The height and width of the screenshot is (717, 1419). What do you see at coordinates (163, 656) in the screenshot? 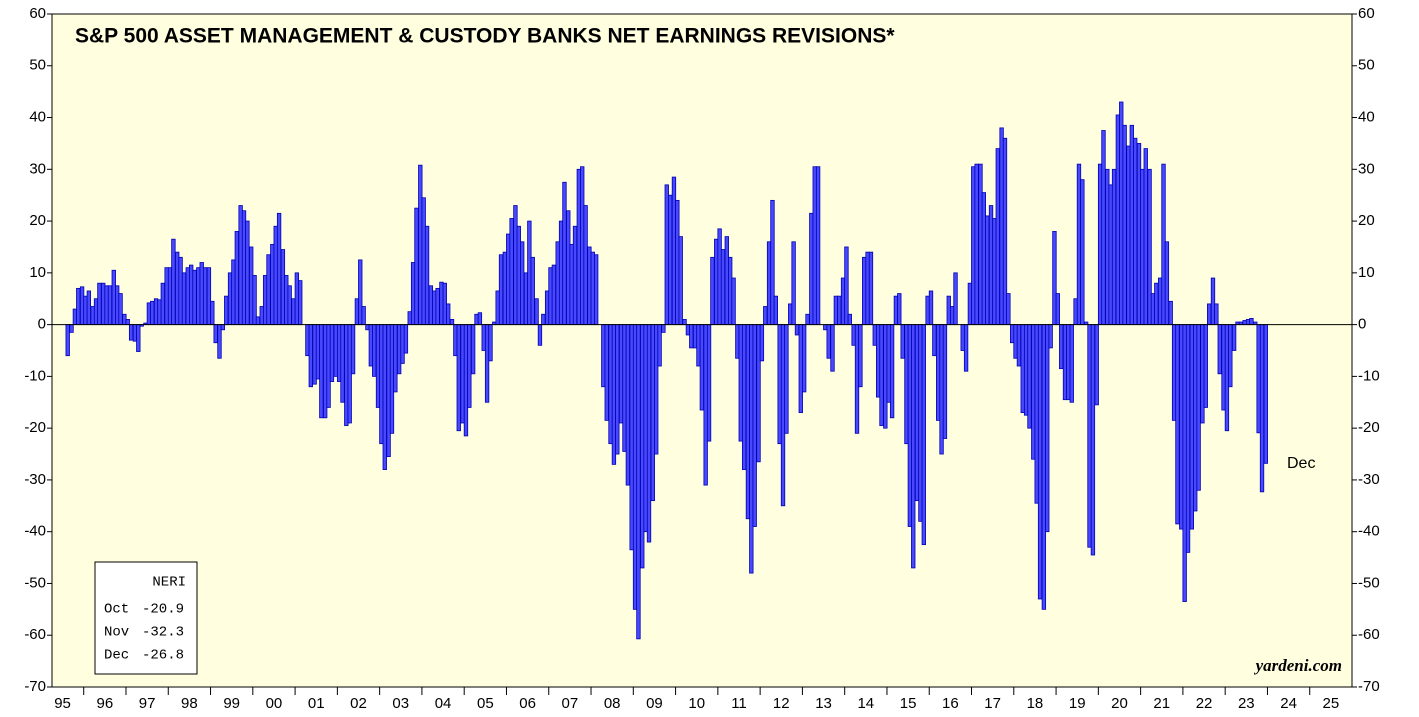
I see `legend-value: -26.8` at bounding box center [163, 656].